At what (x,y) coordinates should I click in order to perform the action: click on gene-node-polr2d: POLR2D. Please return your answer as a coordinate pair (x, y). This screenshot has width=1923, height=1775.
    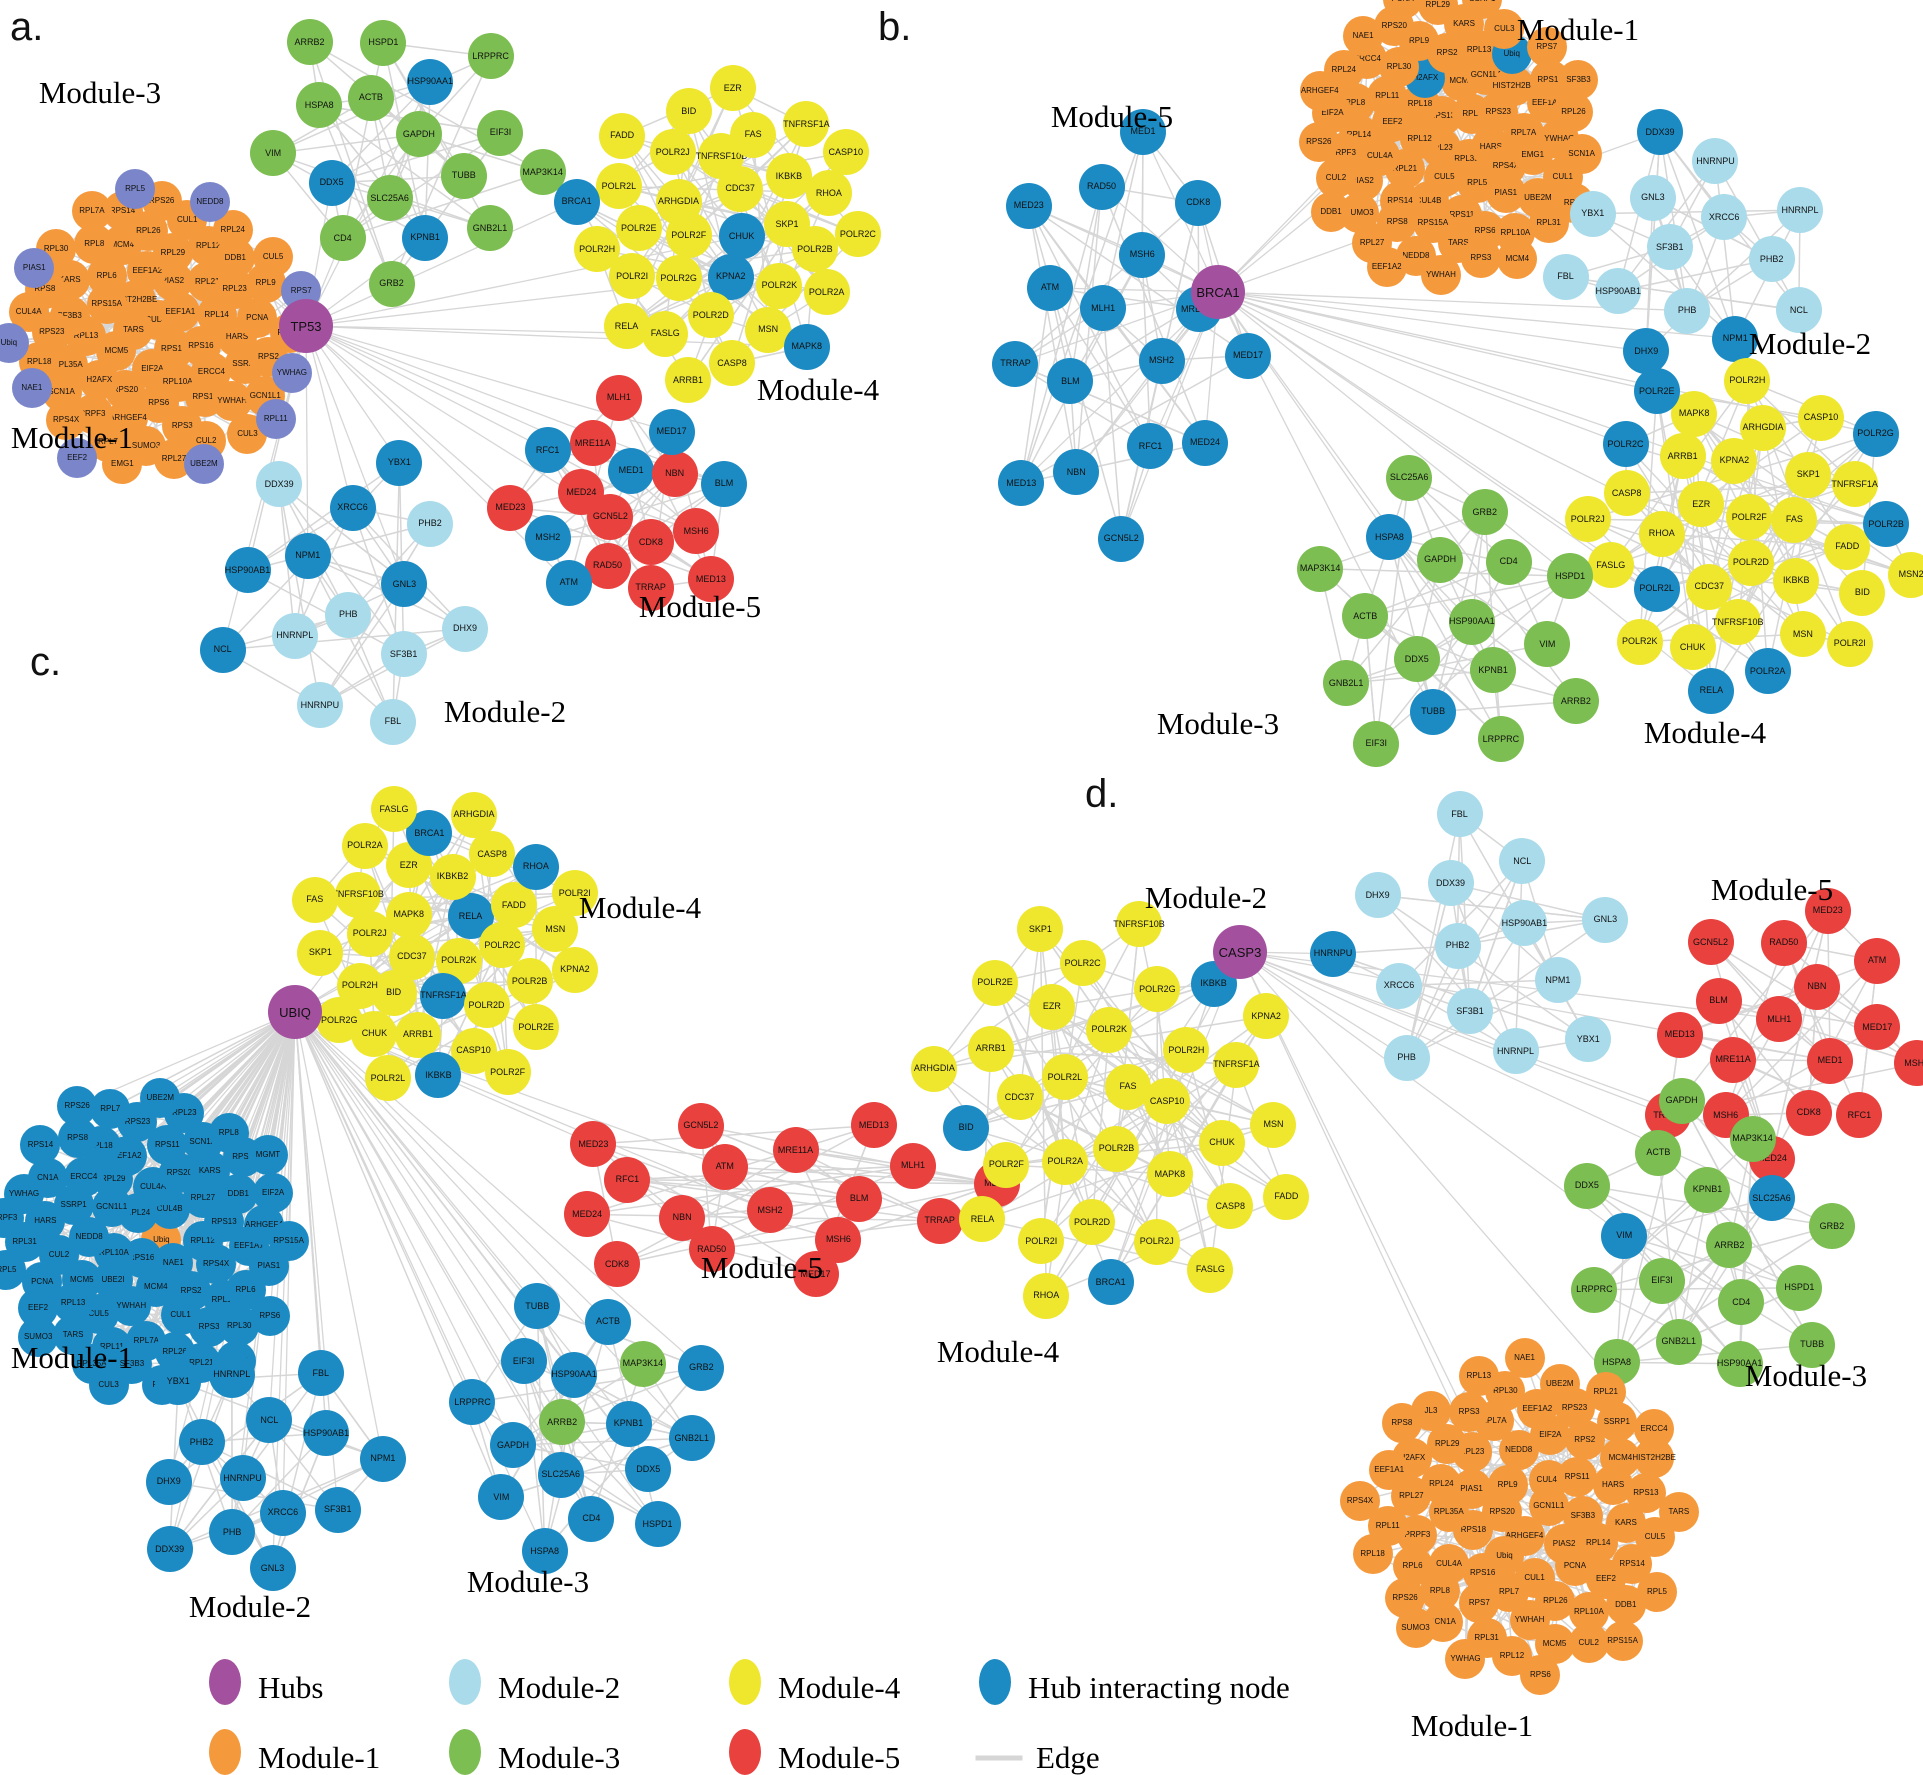
    Looking at the image, I should click on (710, 315).